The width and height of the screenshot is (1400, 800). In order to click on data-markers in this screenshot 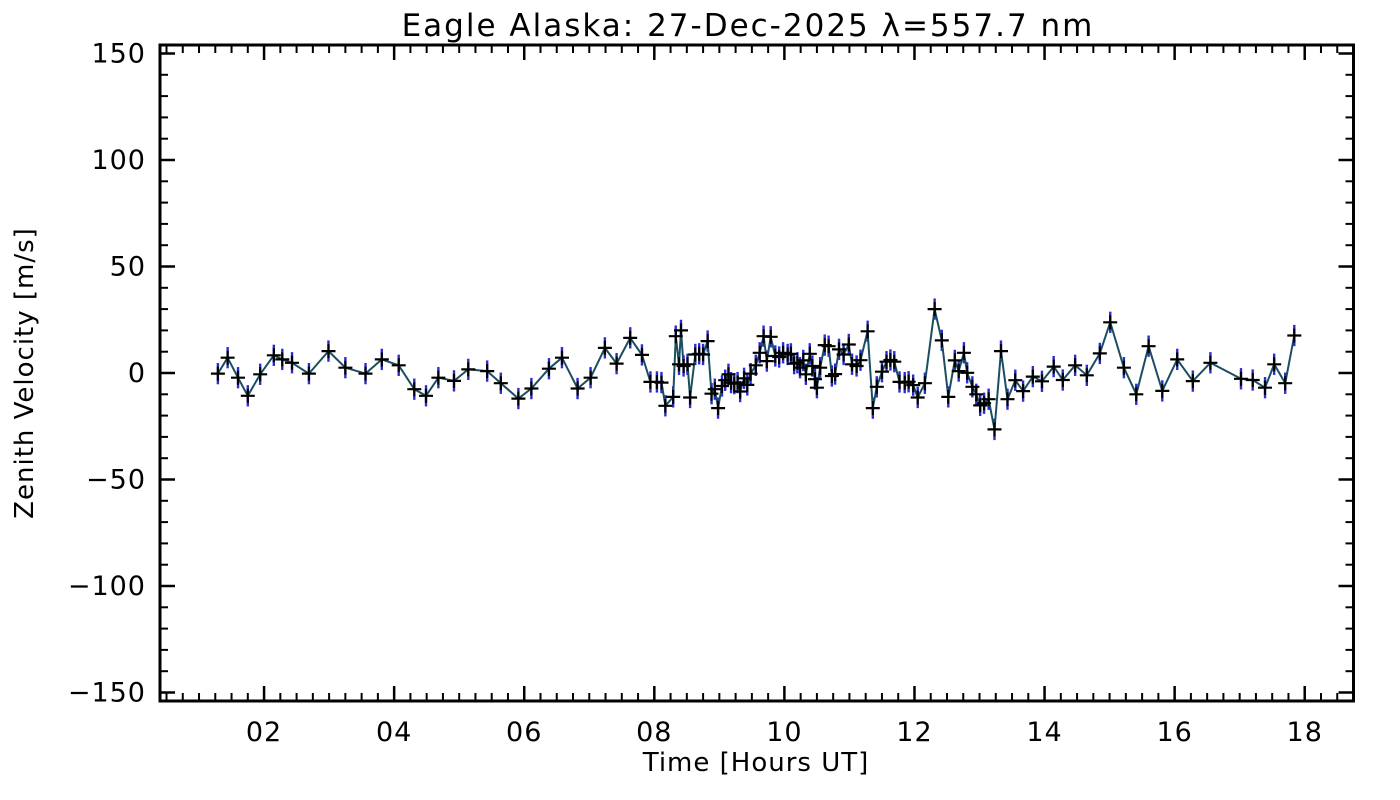, I will do `click(756, 369)`.